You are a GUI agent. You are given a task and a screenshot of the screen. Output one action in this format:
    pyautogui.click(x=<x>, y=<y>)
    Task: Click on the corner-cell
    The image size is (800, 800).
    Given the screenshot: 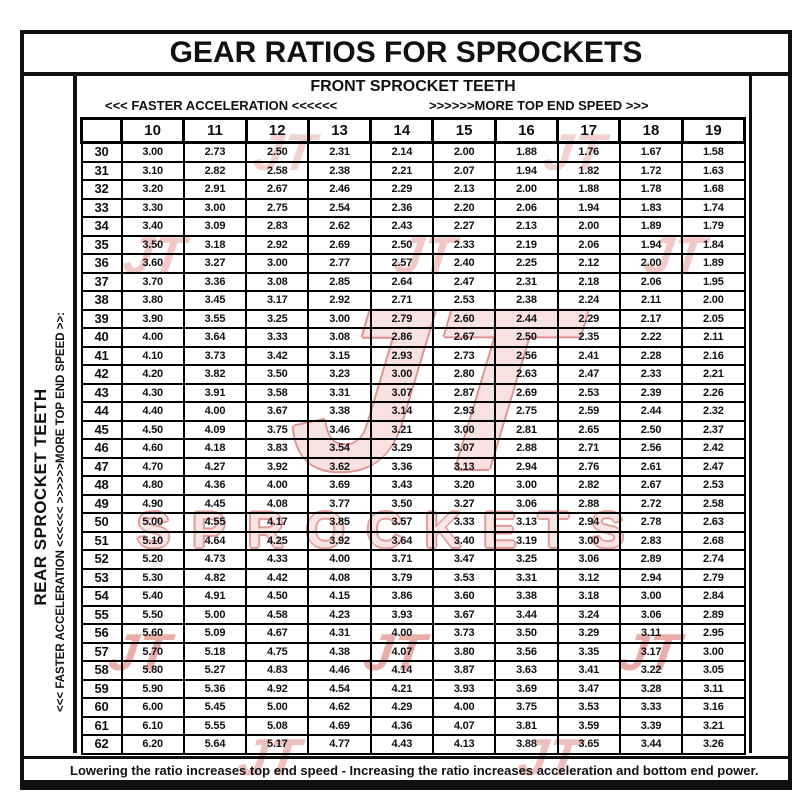 What is the action you would take?
    pyautogui.click(x=101, y=130)
    